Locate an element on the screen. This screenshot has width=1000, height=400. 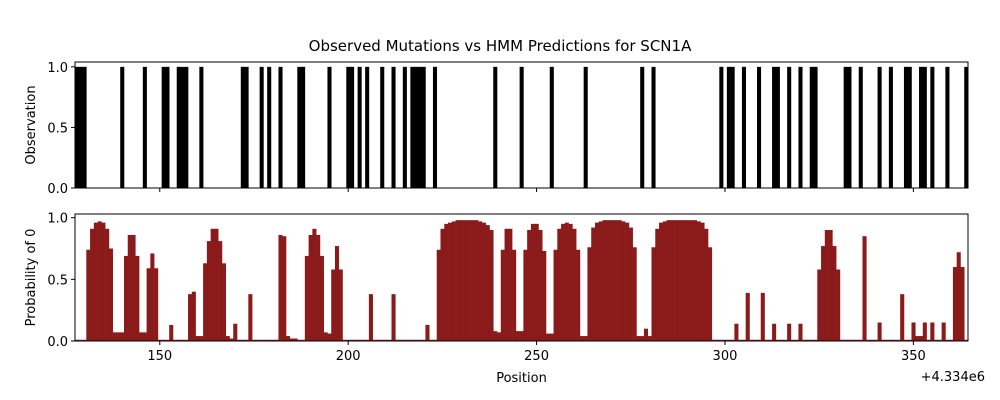
x-tick-label: 350 is located at coordinates (913, 356).